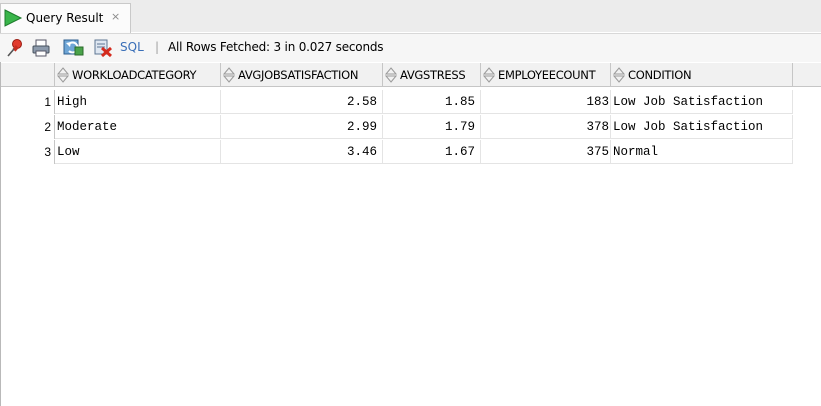  Describe the element at coordinates (432, 127) in the screenshot. I see `cell-avgstress: 1.79` at that location.